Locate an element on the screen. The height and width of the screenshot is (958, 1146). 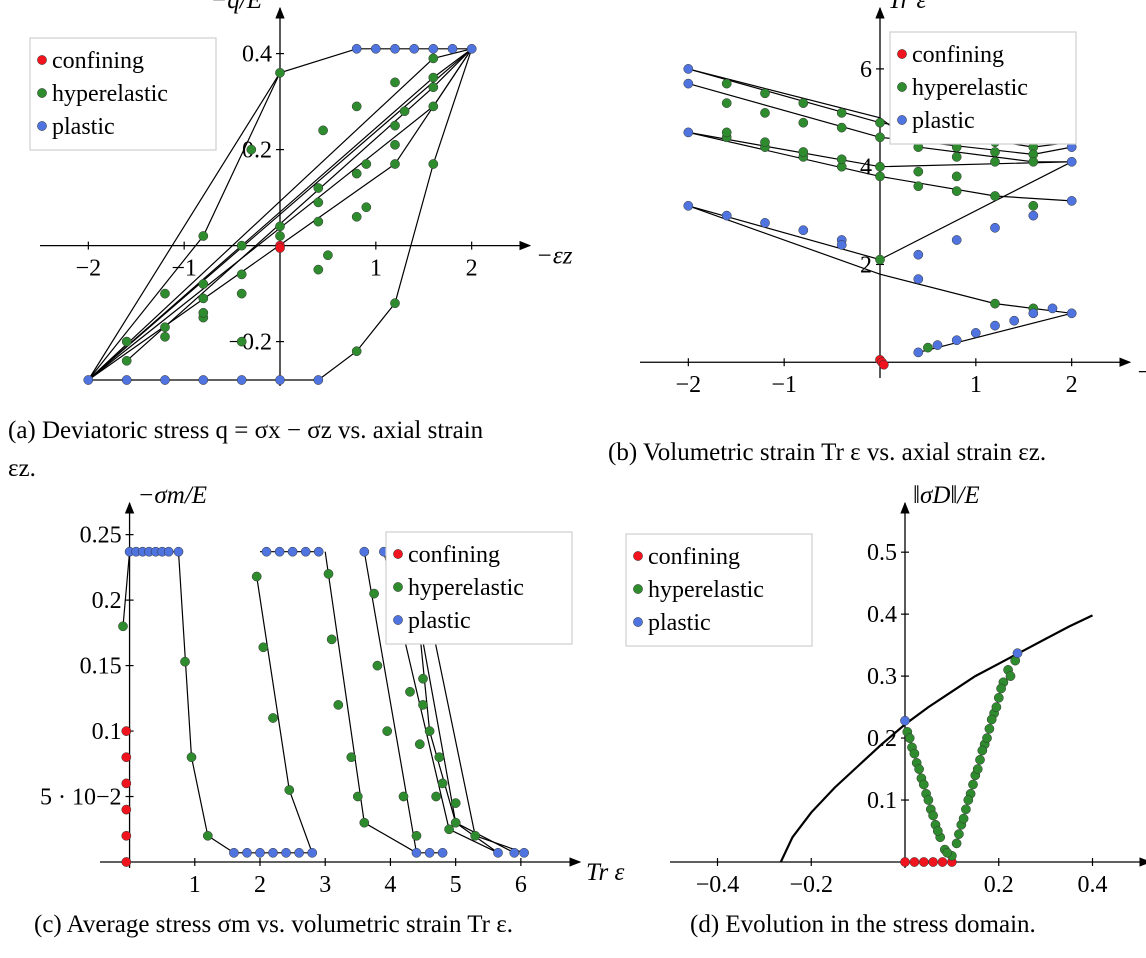
caption-d: (d) Evolution in the stress domain. is located at coordinates (863, 924).